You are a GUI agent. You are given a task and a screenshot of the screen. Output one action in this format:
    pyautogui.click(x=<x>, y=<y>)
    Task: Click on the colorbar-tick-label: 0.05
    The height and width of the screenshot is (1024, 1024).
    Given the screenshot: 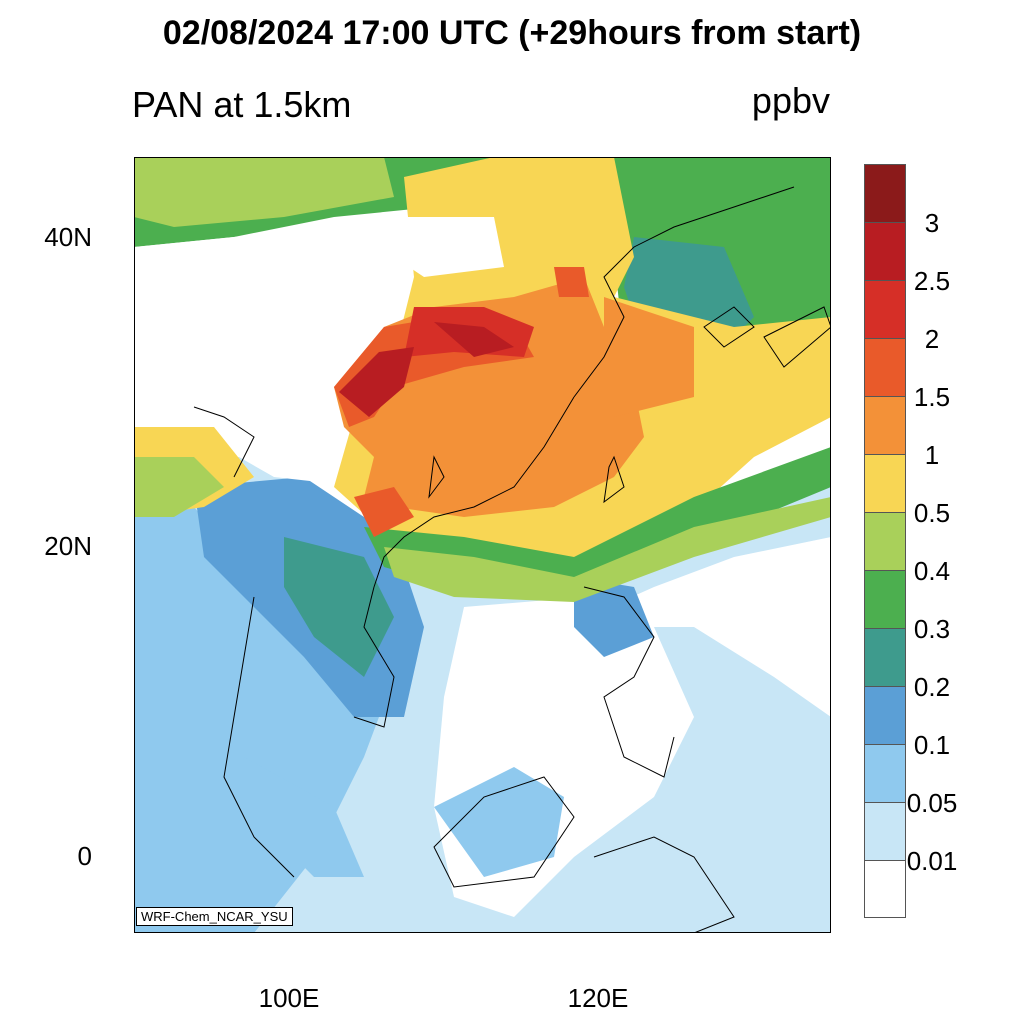 What is the action you would take?
    pyautogui.click(x=932, y=803)
    